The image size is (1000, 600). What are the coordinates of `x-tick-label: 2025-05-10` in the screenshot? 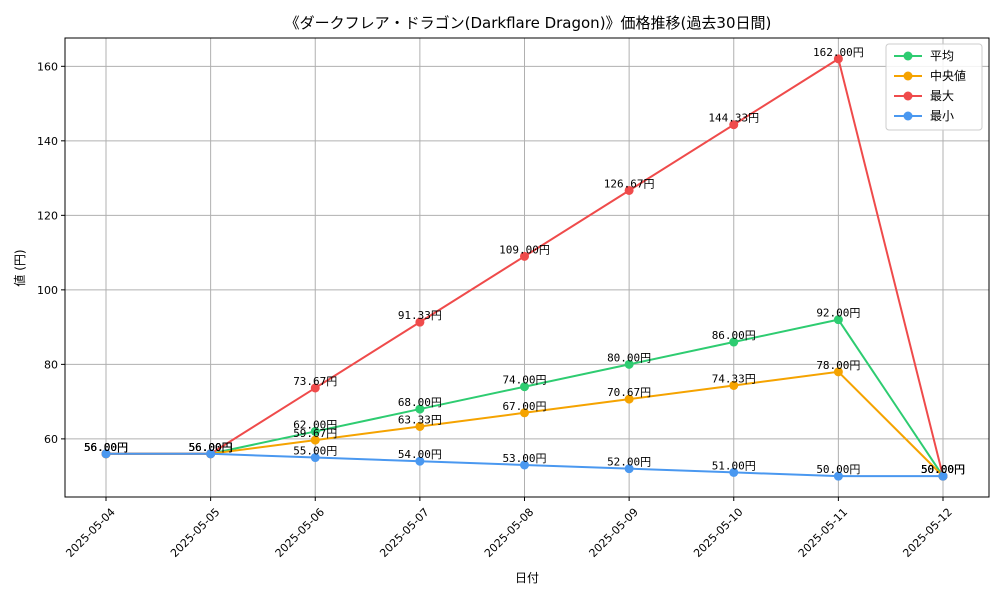 It's located at (718, 533).